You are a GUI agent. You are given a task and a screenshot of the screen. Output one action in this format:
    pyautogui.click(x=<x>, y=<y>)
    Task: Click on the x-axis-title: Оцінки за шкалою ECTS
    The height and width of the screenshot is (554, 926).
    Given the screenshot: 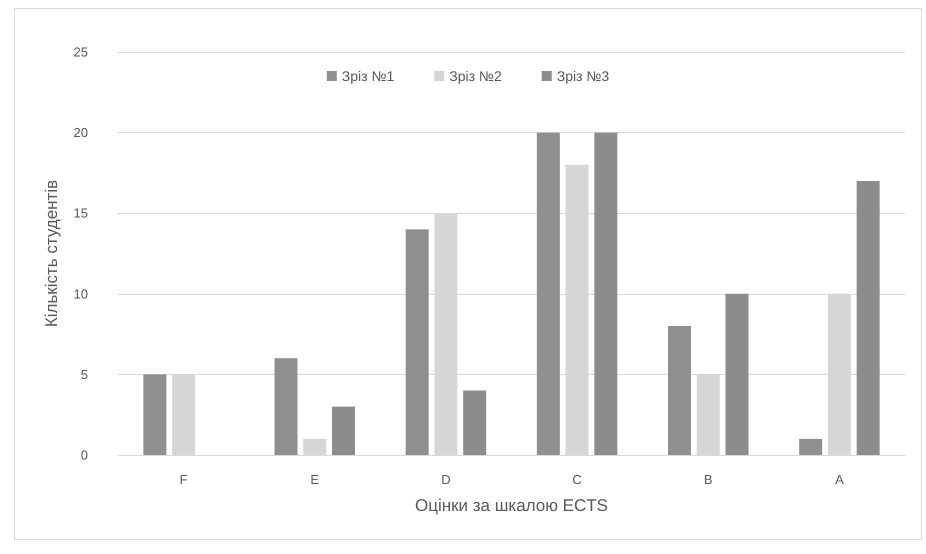 What is the action you would take?
    pyautogui.click(x=511, y=505)
    